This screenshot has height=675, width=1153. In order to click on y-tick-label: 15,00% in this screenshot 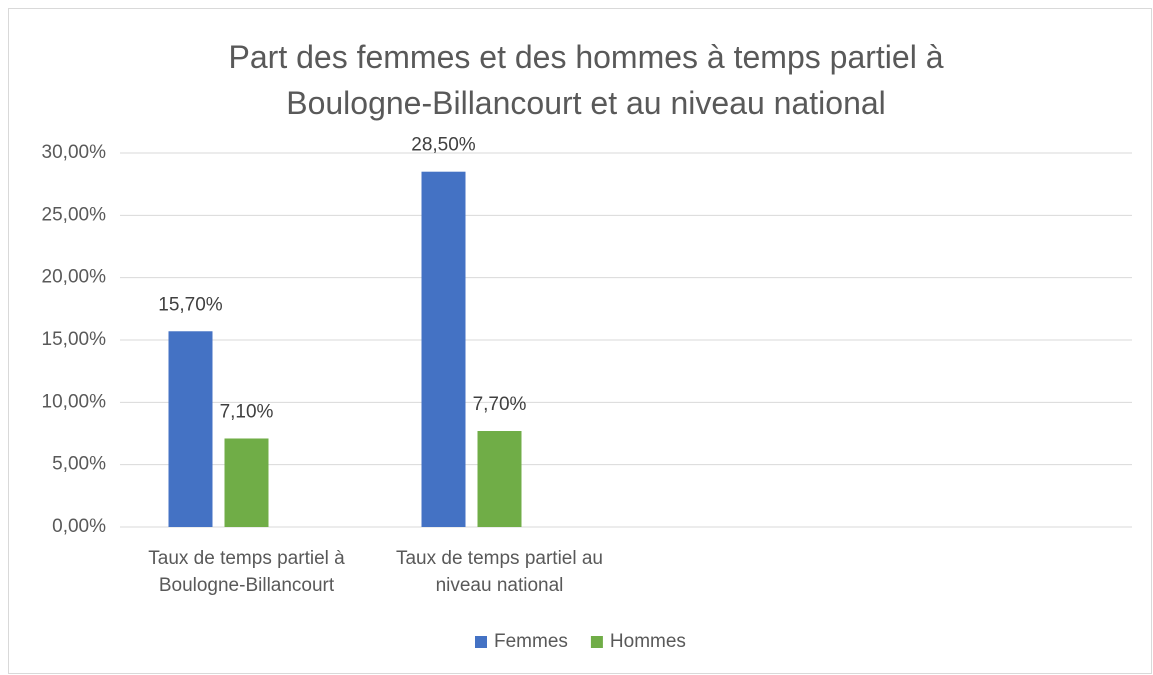, I will do `click(74, 339)`.